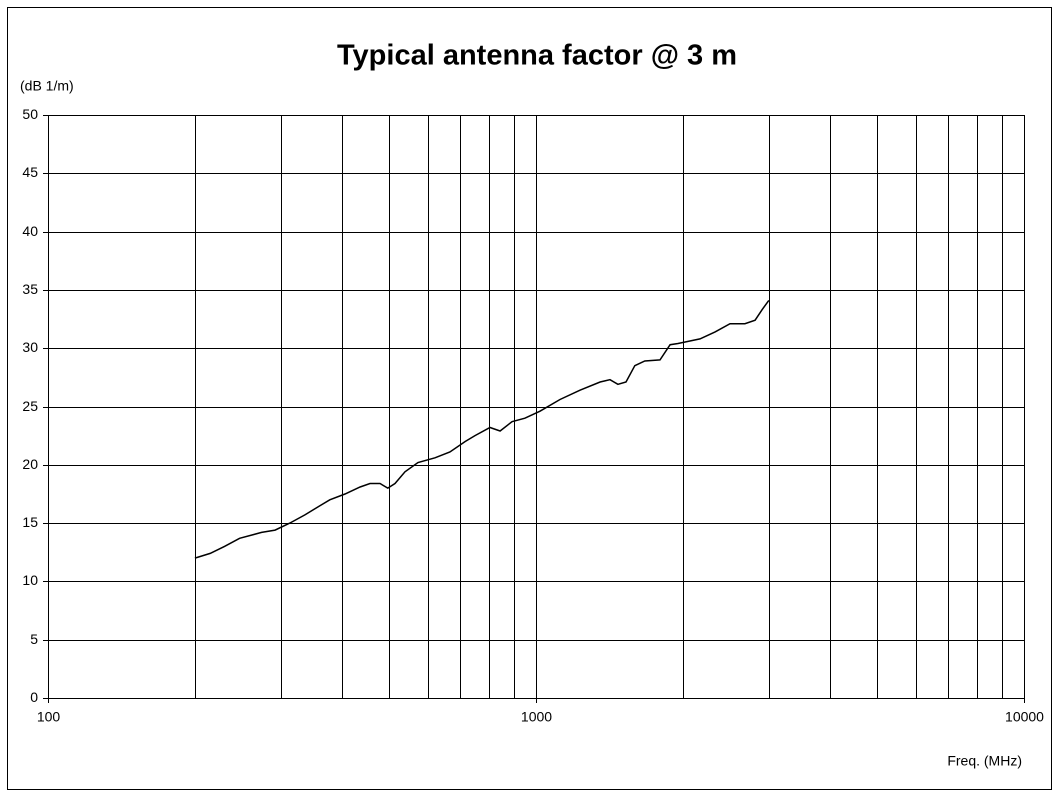 This screenshot has height=798, width=1059. What do you see at coordinates (34, 639) in the screenshot?
I see `y-tick-label: 5` at bounding box center [34, 639].